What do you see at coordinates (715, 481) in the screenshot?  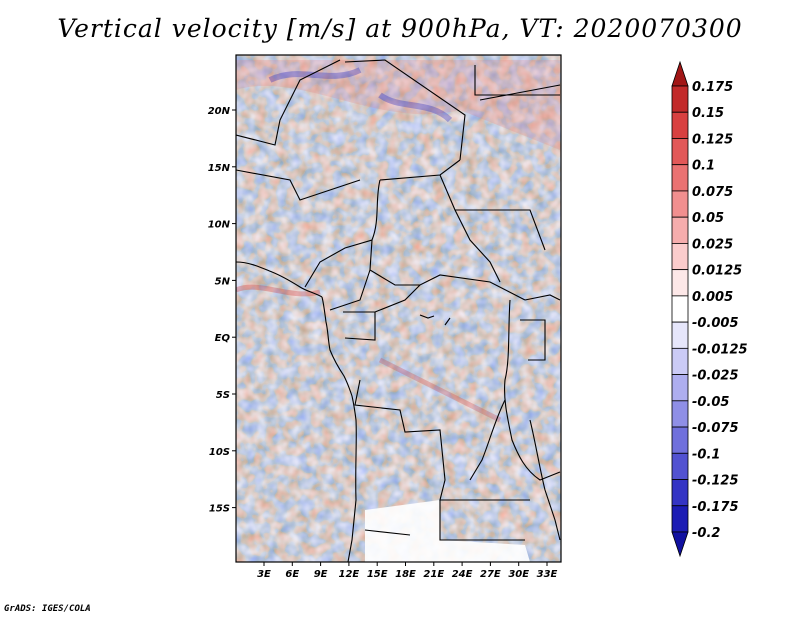 I see `colorbar-label: -0.125` at bounding box center [715, 481].